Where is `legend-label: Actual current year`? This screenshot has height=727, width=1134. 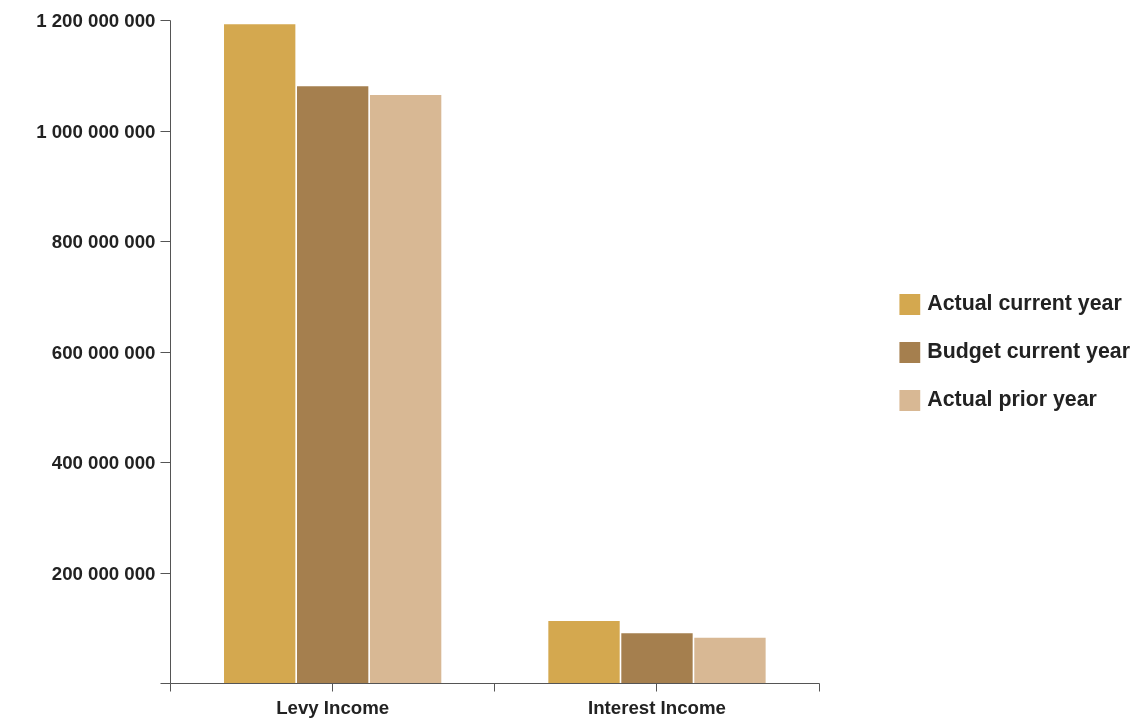
legend-label: Actual current year is located at coordinates (1024, 303).